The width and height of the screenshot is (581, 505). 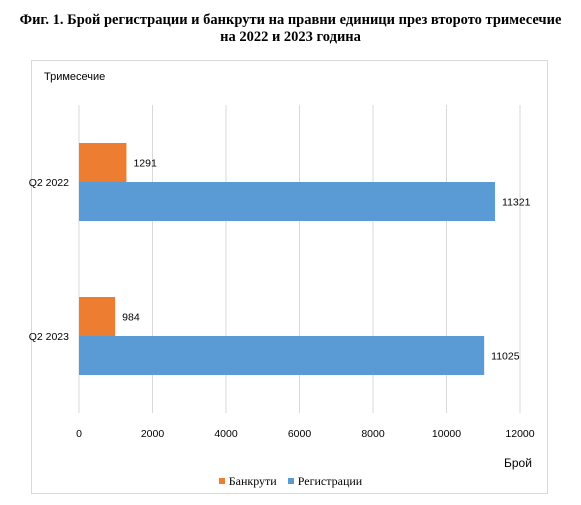 I want to click on legend-label-registrations: Регистрации, so click(x=330, y=480).